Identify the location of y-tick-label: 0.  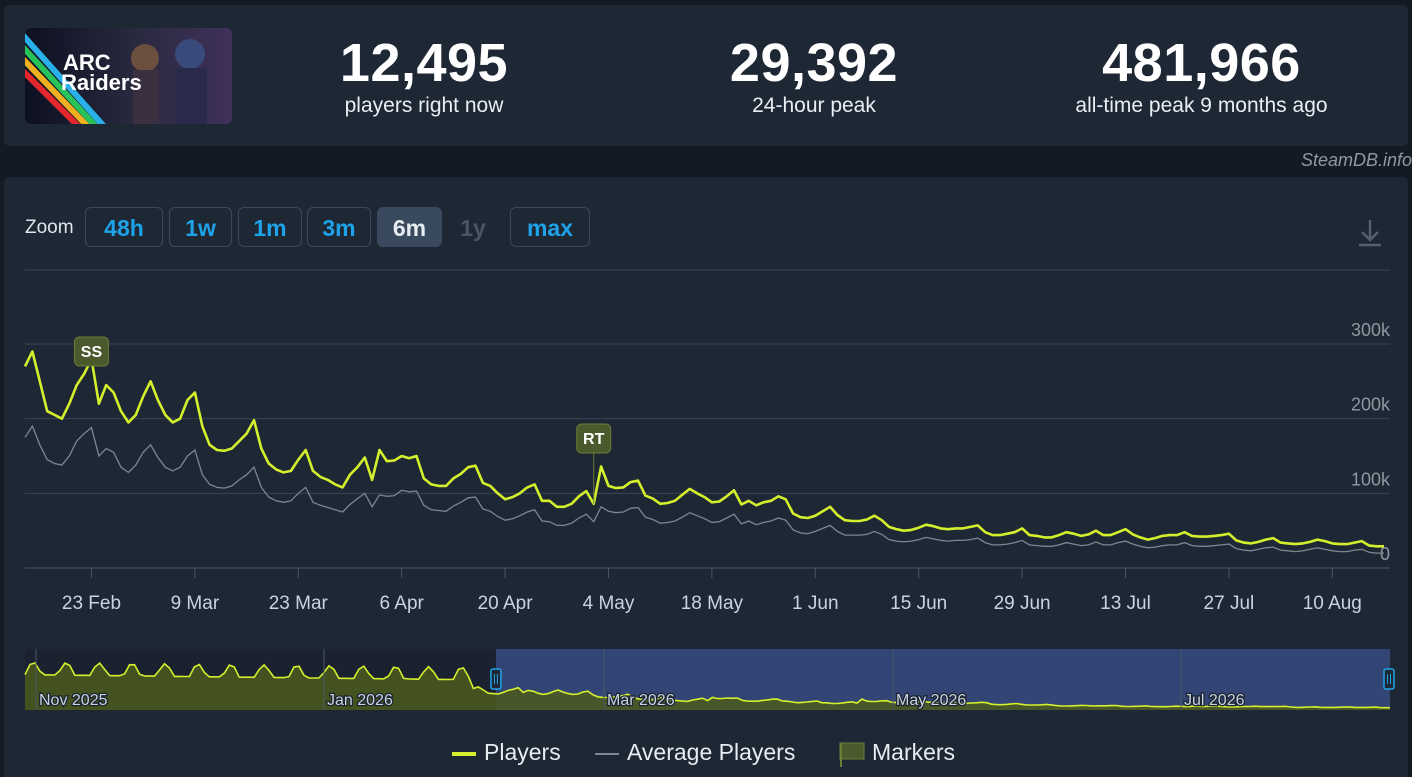
(1385, 554).